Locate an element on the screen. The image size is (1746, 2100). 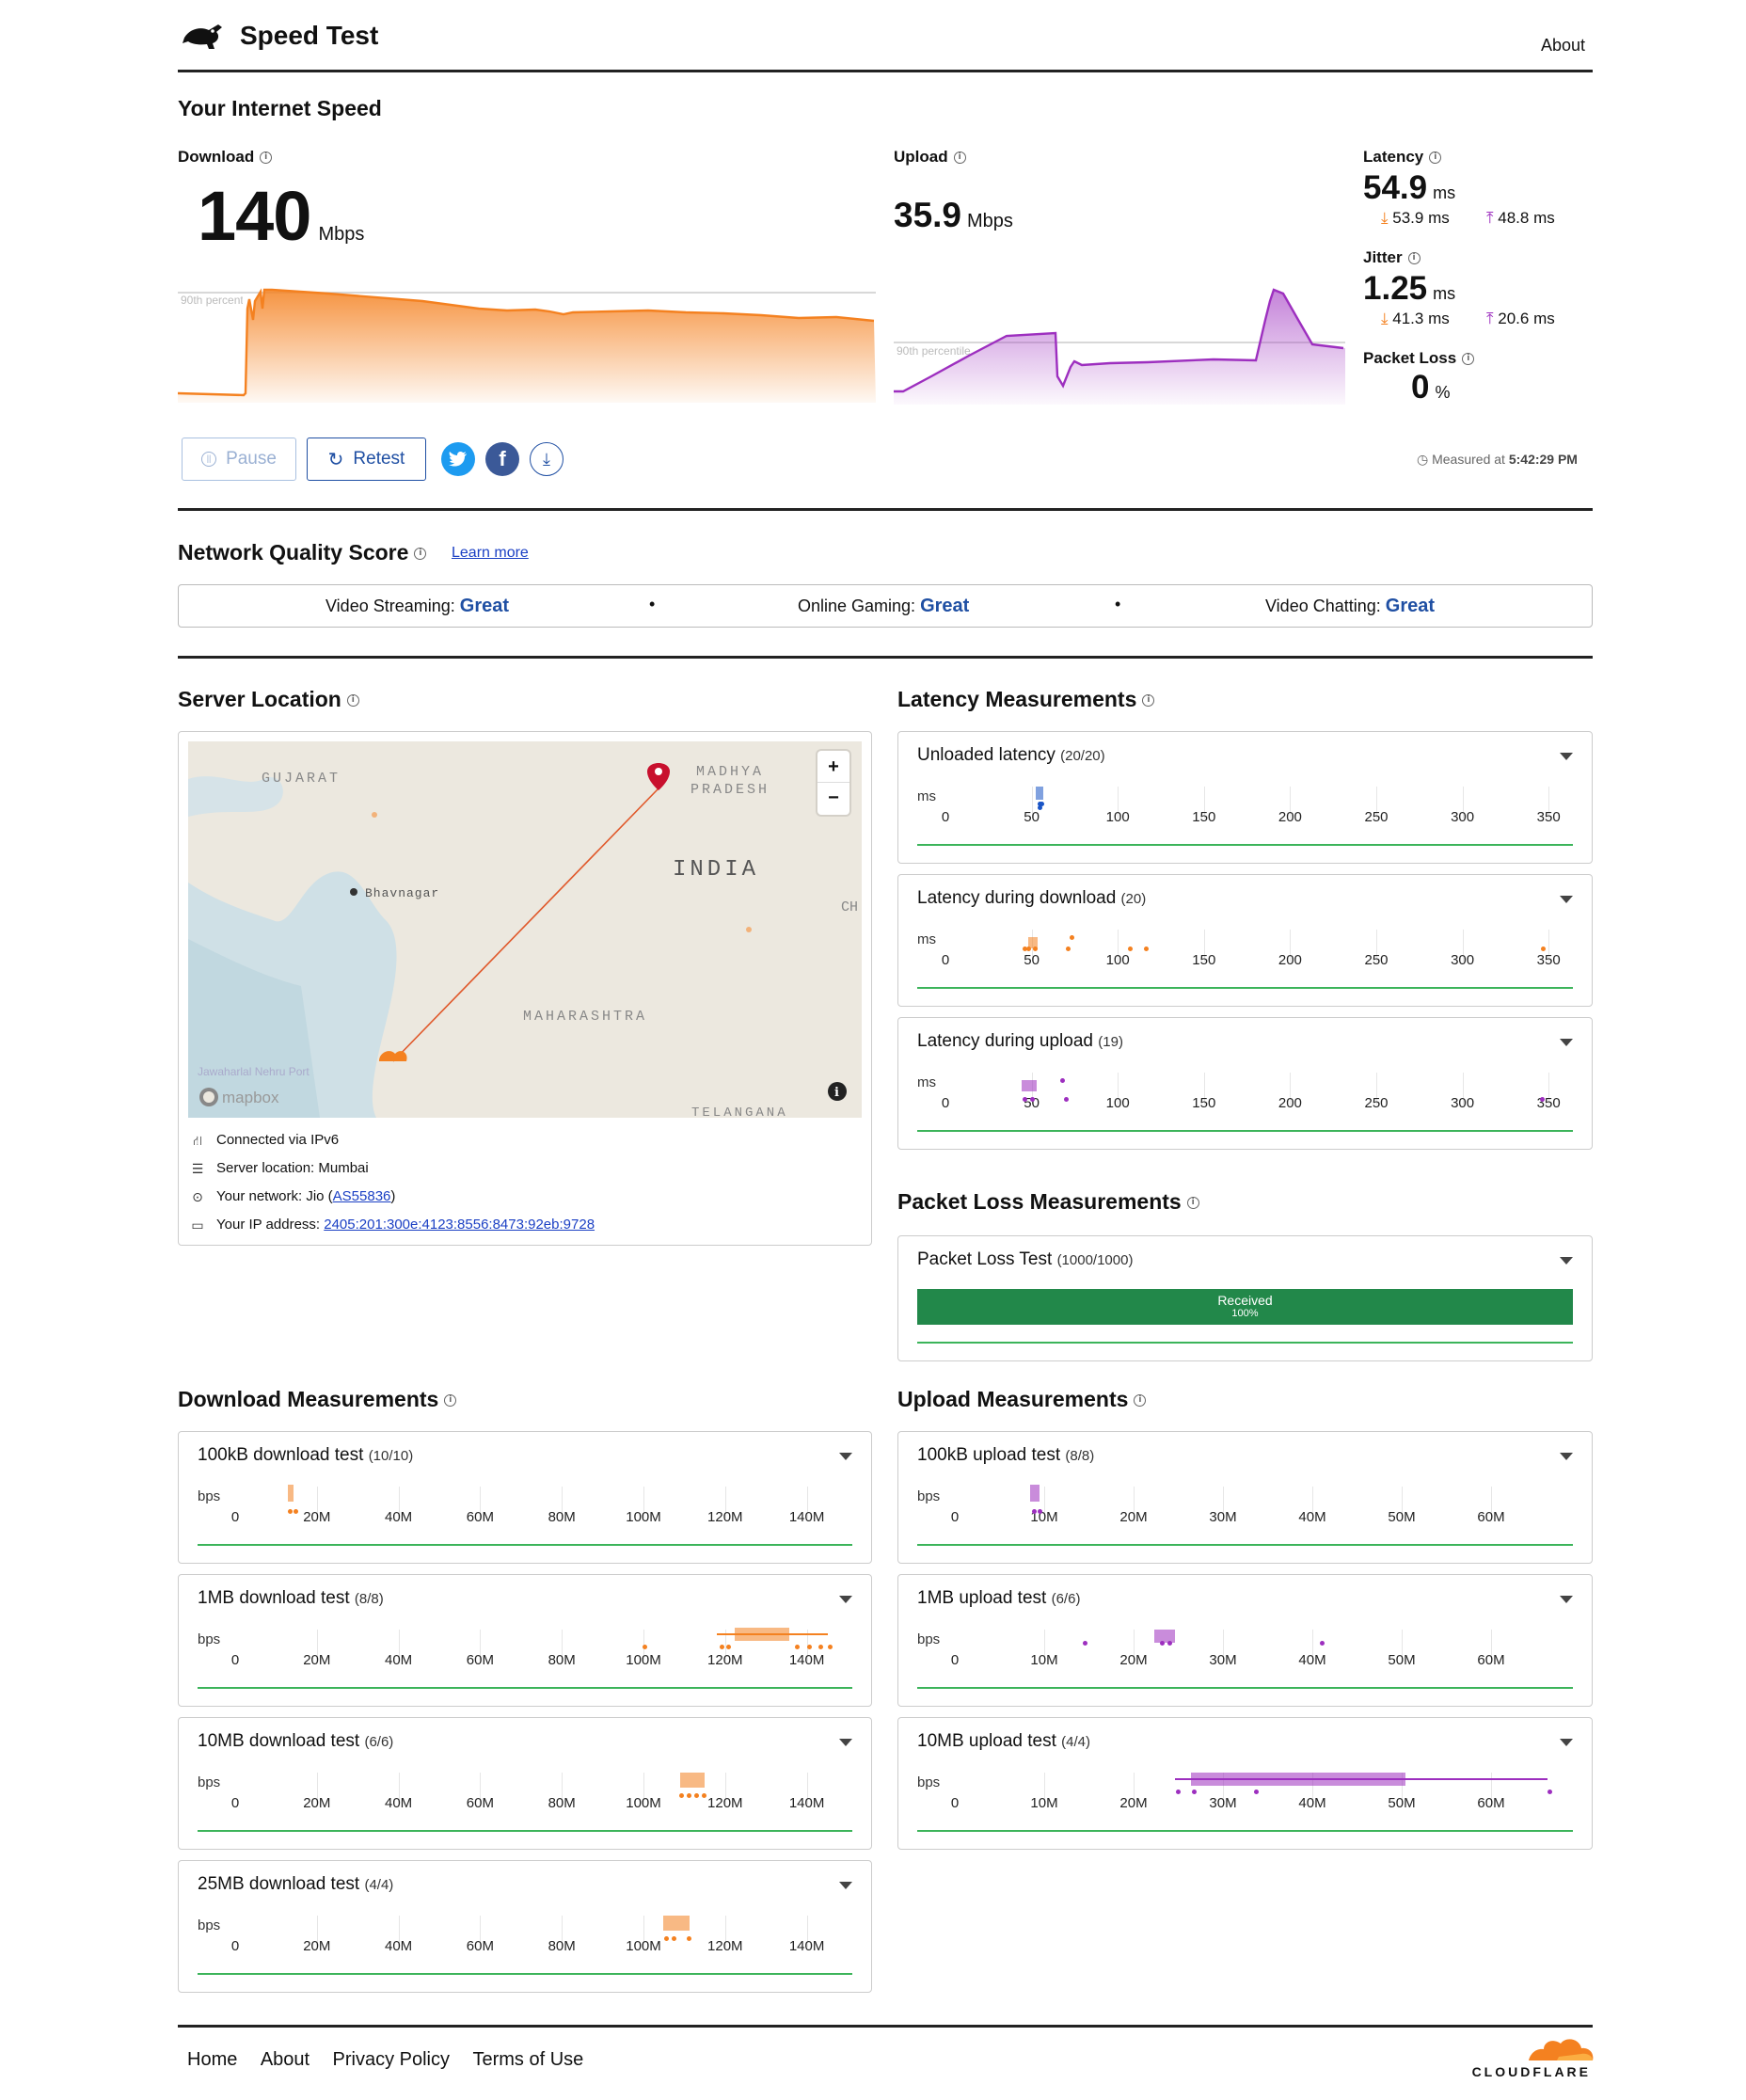
box-plot is located at coordinates (1039, 794).